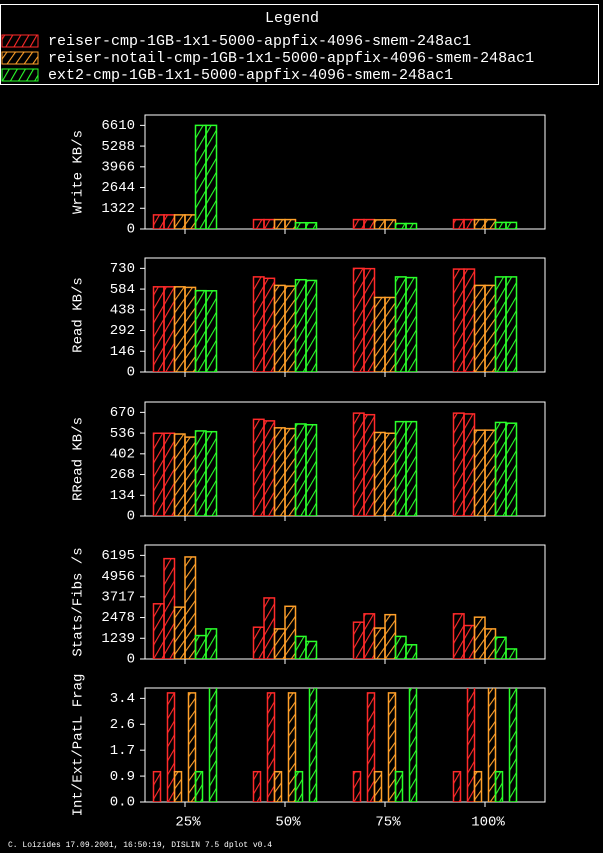 Image resolution: width=603 pixels, height=853 pixels. I want to click on y-tick-label: 584, so click(122, 290).